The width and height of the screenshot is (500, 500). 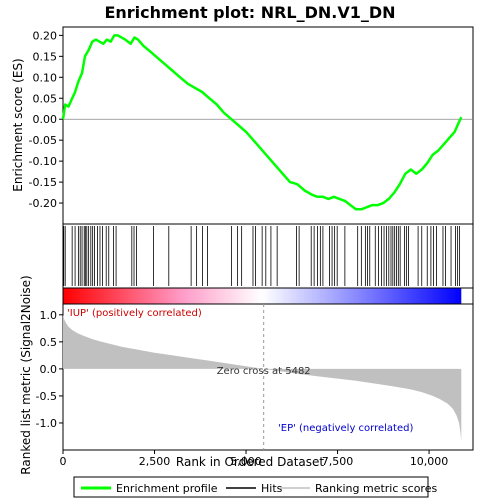 I want to click on metric-y-tick-label: -0.5, so click(x=46, y=396).